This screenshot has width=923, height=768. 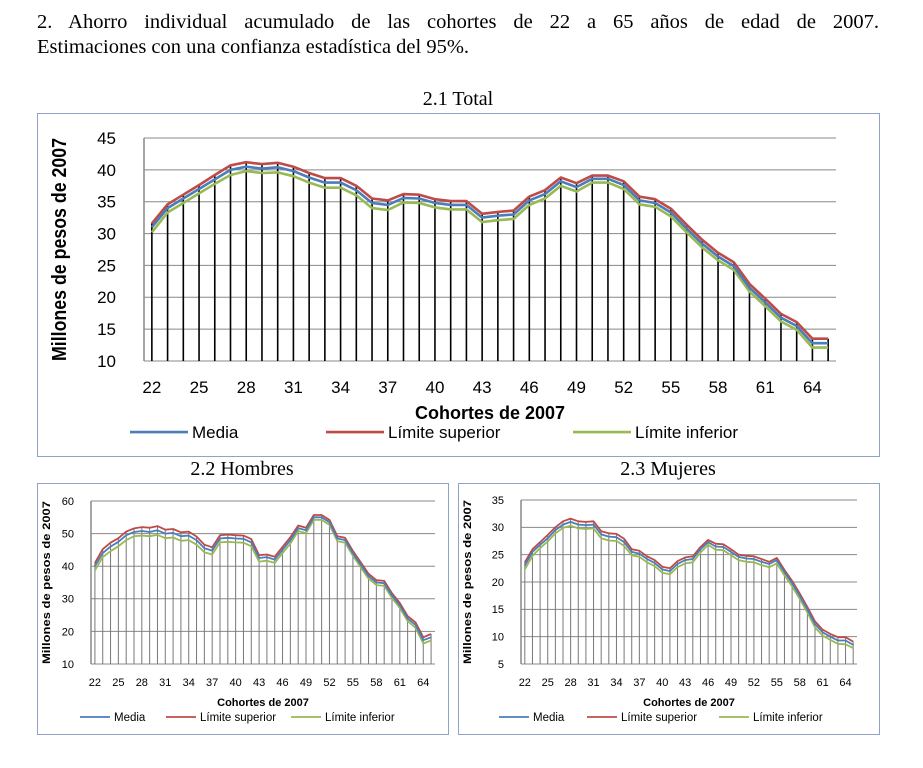 What do you see at coordinates (106, 138) in the screenshot?
I see `y-tick-label: 45` at bounding box center [106, 138].